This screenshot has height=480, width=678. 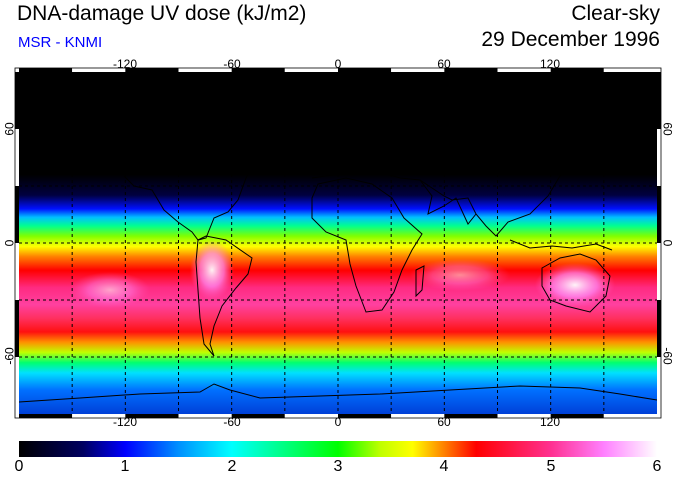 I want to click on hotspot-east-pacific, so click(x=110, y=290).